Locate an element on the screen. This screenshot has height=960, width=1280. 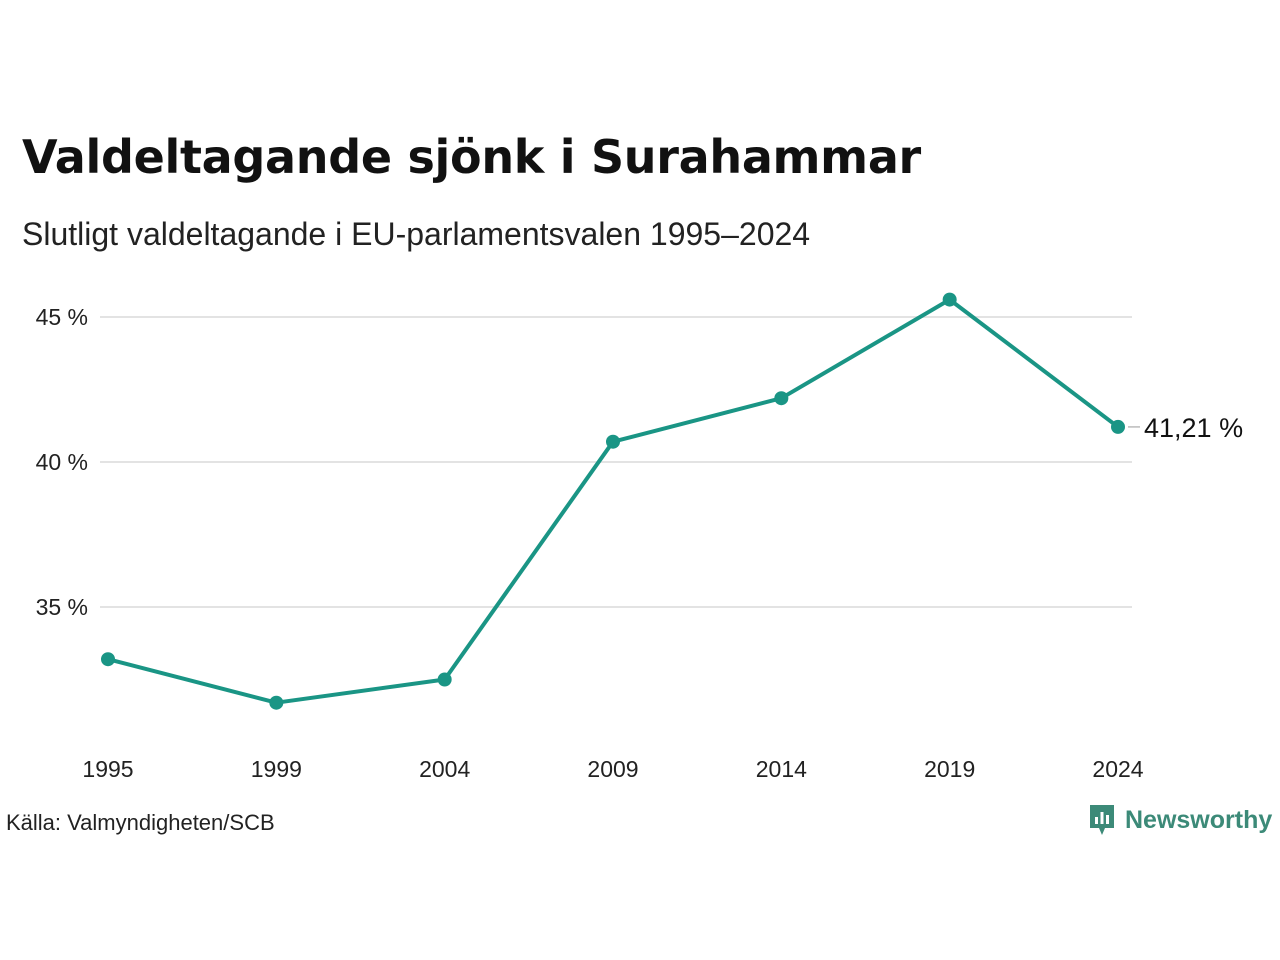
x-tick-label: 2004 is located at coordinates (444, 769).